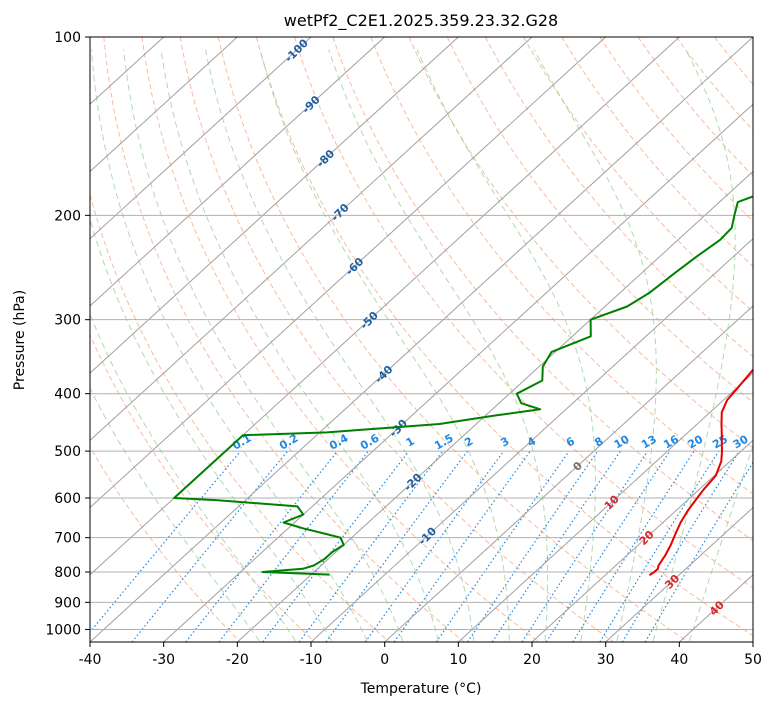  Describe the element at coordinates (384, 660) in the screenshot. I see `x-tick-label: 0` at that location.